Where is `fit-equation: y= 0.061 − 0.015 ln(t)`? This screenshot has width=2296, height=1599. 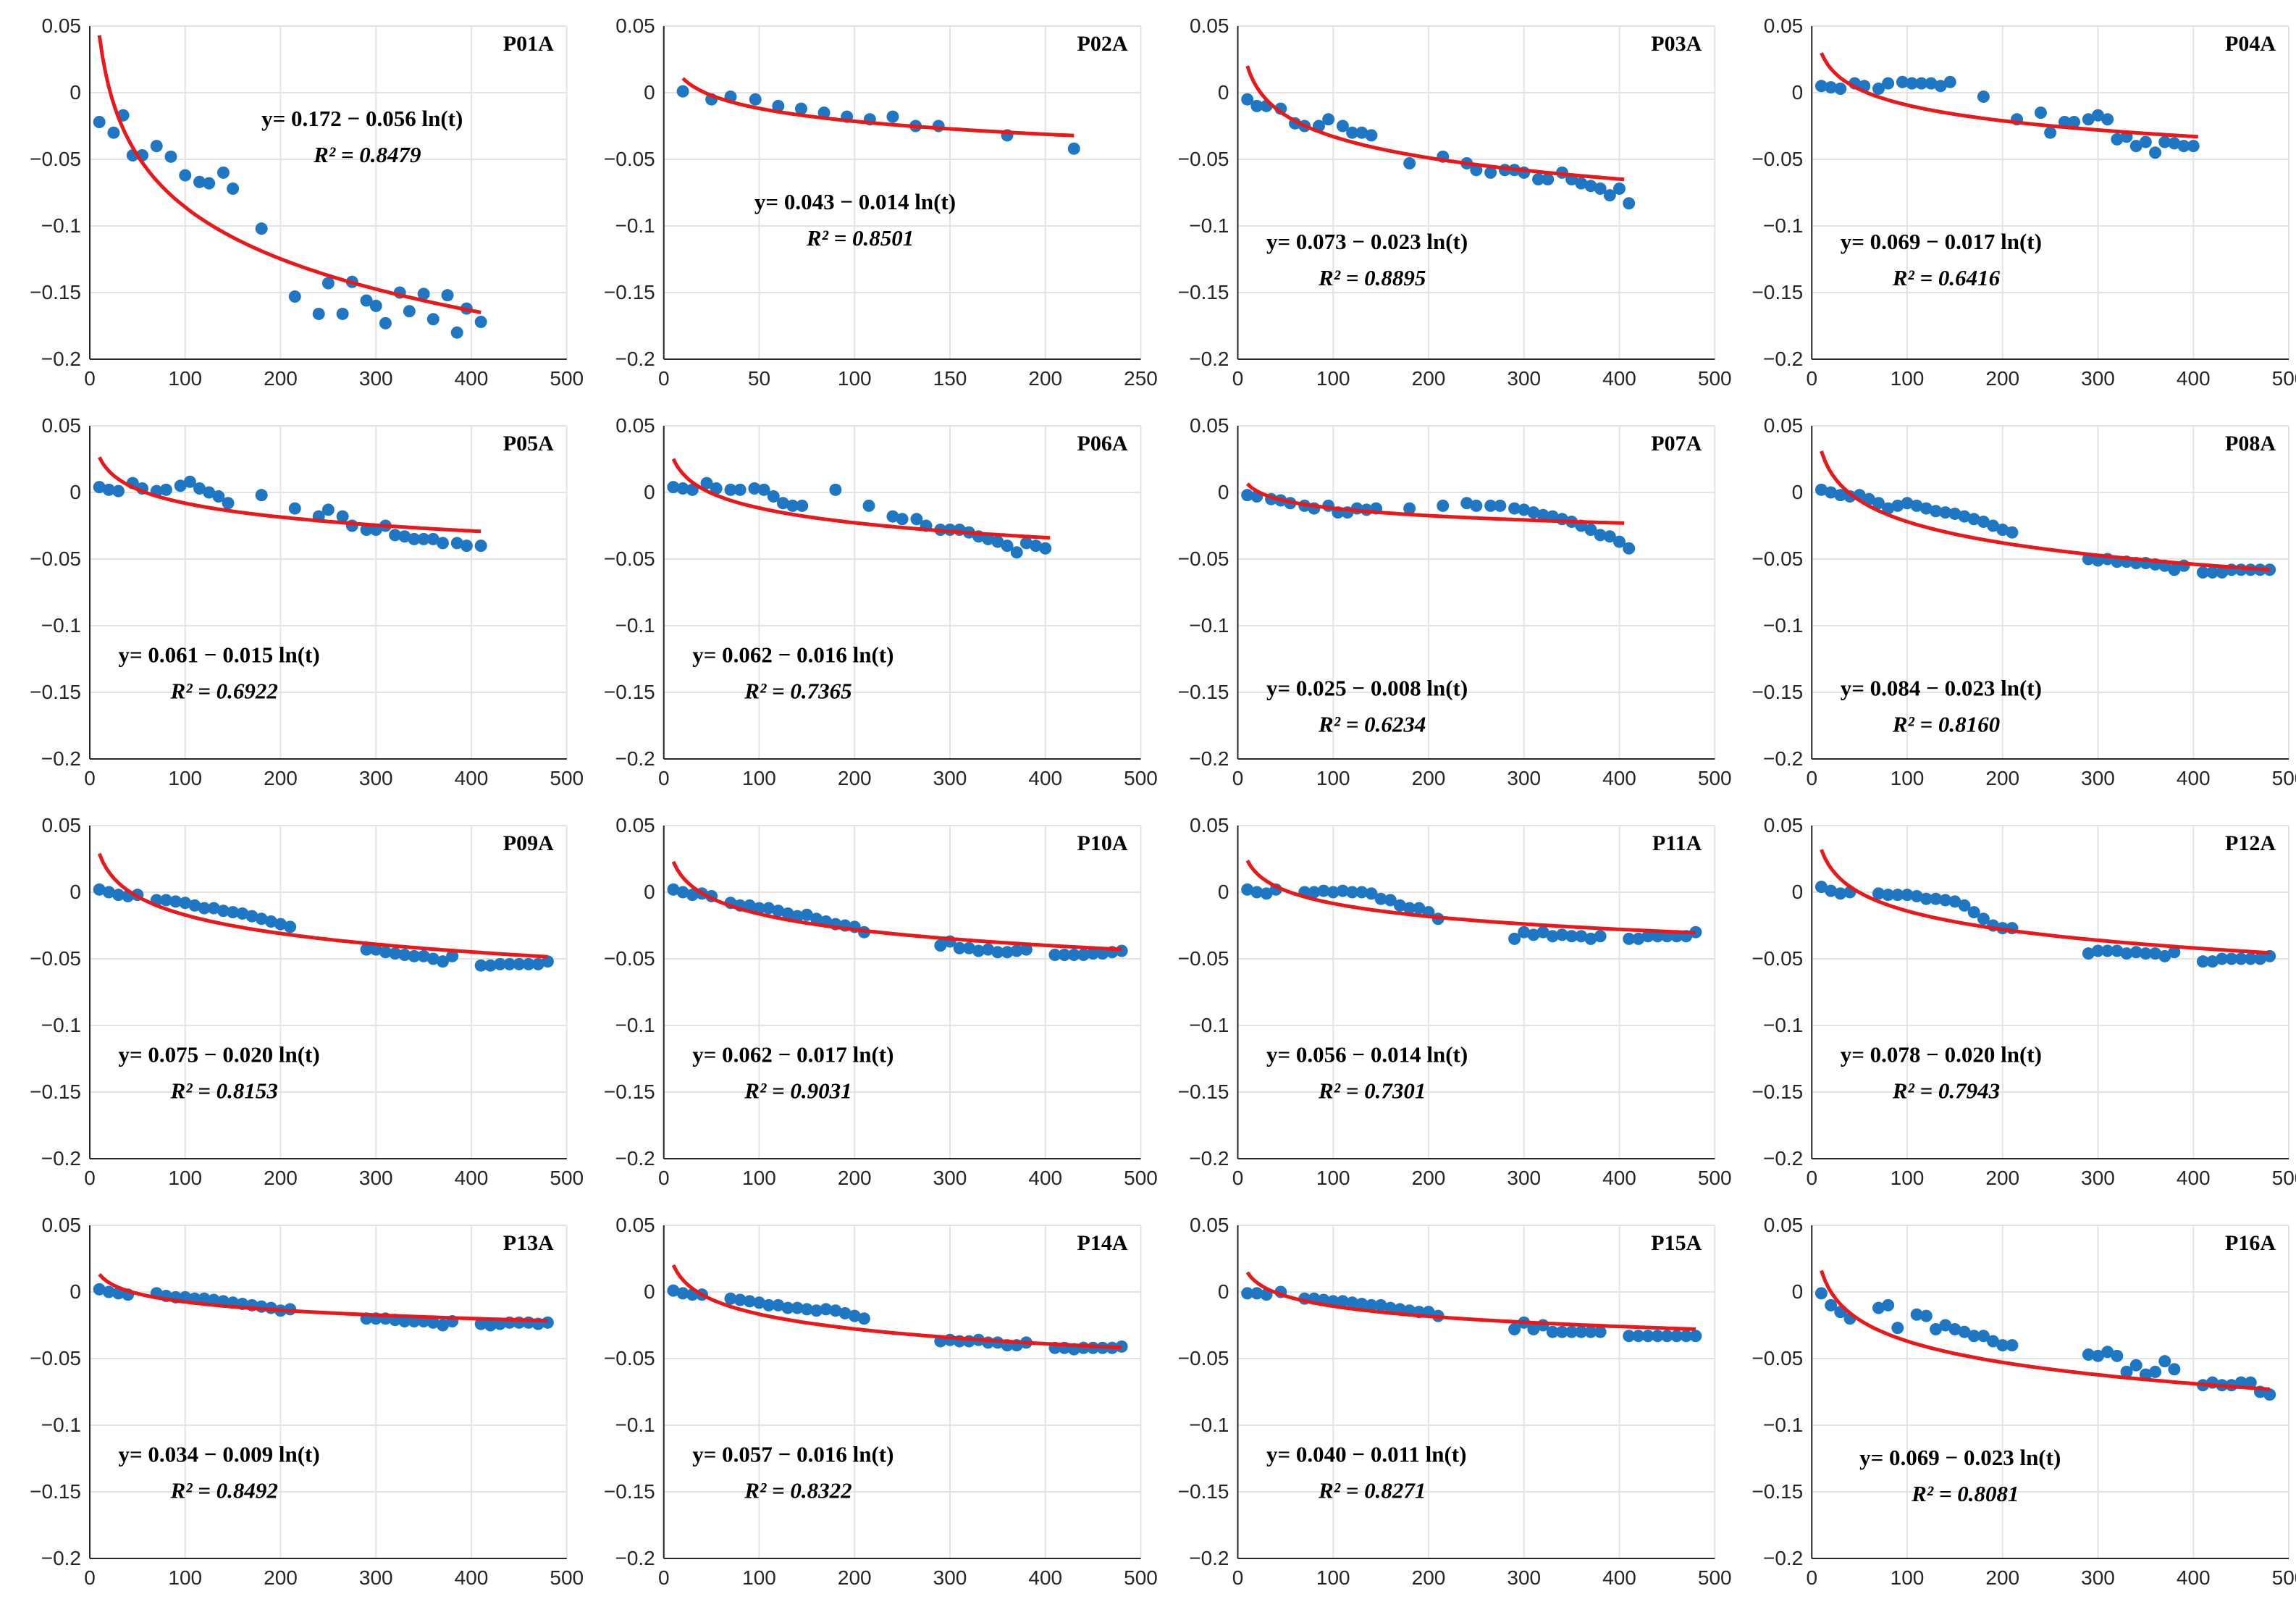
fit-equation: y= 0.061 − 0.015 ln(t) is located at coordinates (219, 655).